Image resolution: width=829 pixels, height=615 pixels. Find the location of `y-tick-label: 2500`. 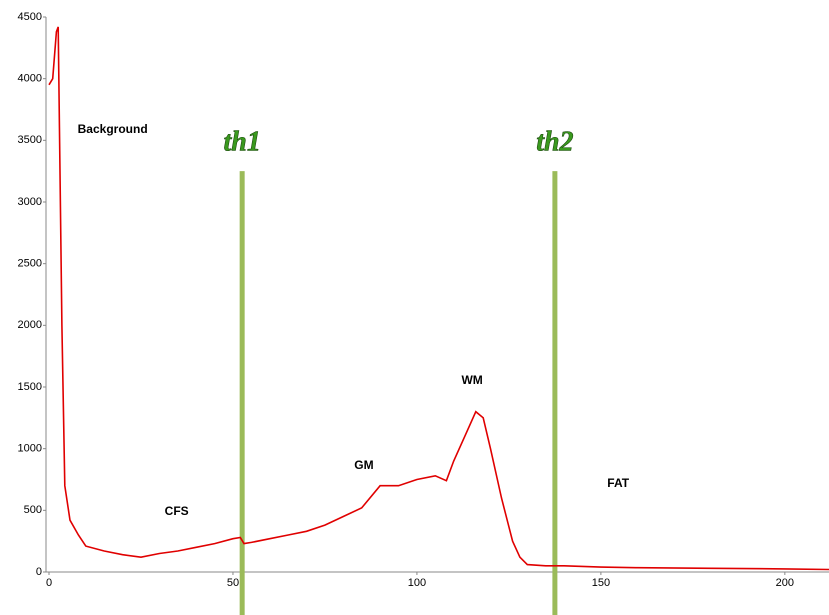

y-tick-label: 2500 is located at coordinates (30, 264).